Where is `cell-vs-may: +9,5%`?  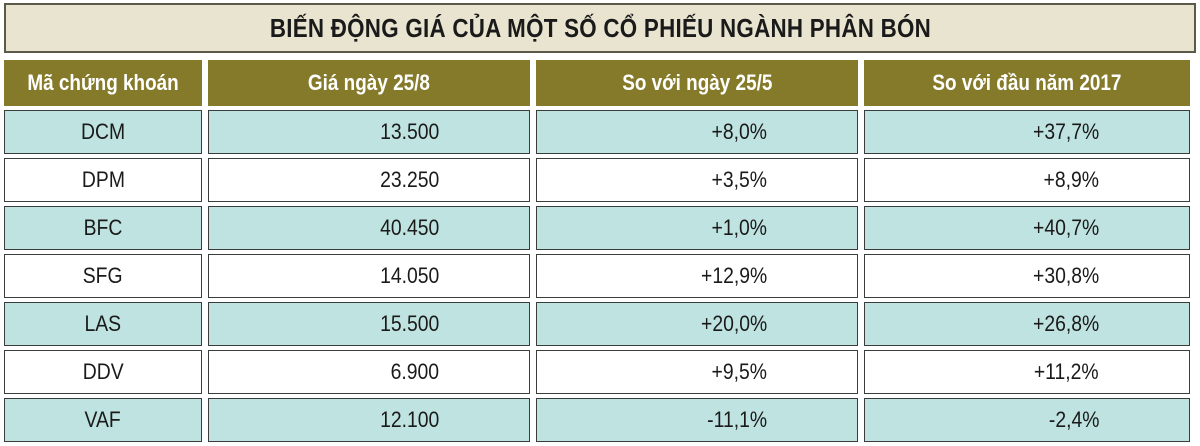 cell-vs-may: +9,5% is located at coordinates (697, 372).